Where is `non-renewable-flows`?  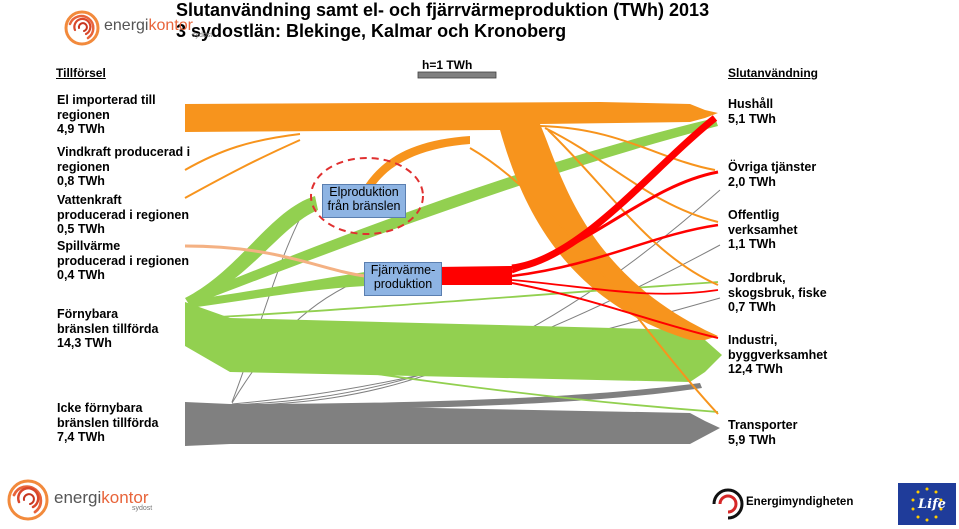
non-renewable-flows is located at coordinates (452, 414).